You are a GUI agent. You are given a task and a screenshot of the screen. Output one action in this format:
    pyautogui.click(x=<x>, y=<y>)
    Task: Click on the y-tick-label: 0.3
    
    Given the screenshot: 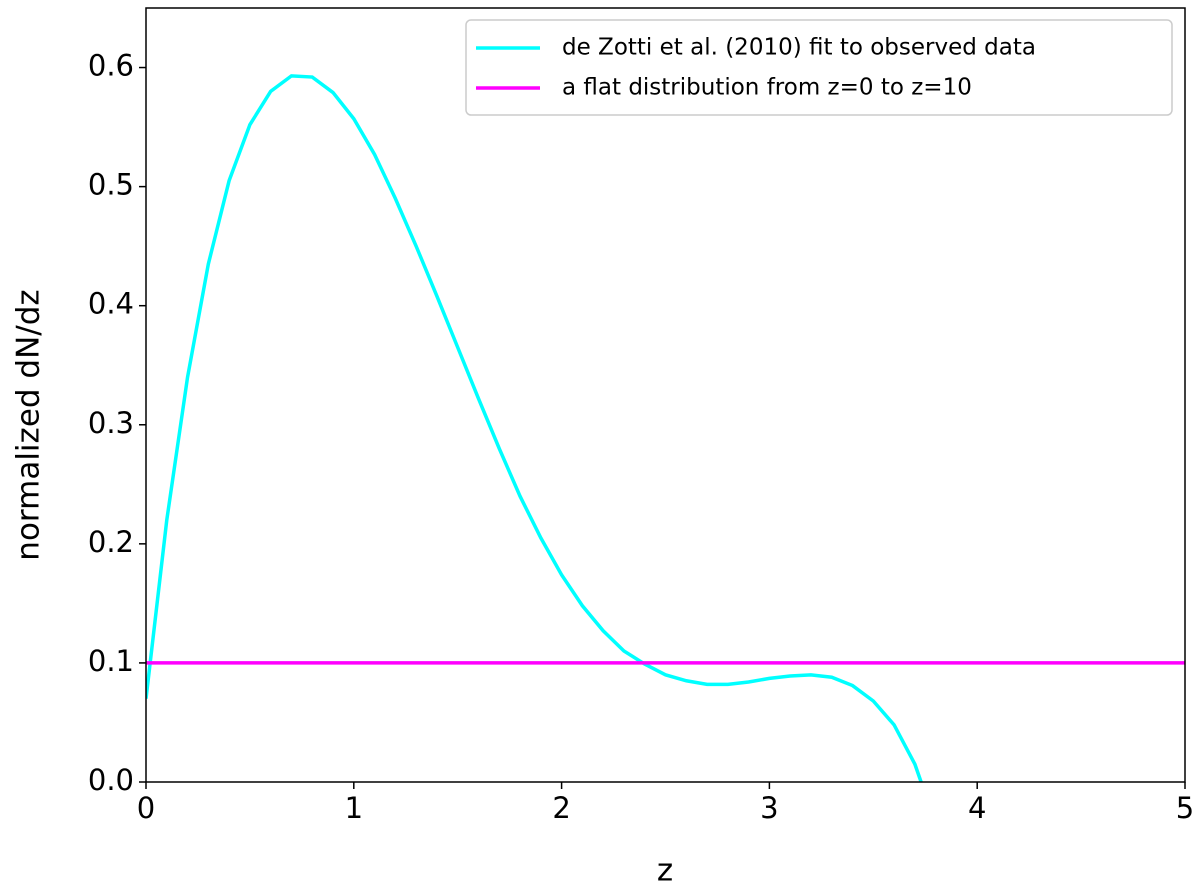 What is the action you would take?
    pyautogui.click(x=111, y=423)
    